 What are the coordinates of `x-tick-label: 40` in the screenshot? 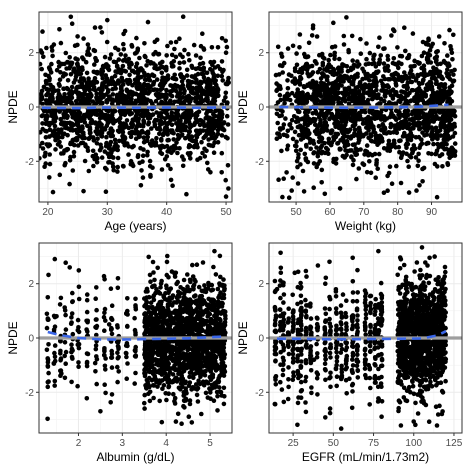 It's located at (167, 212).